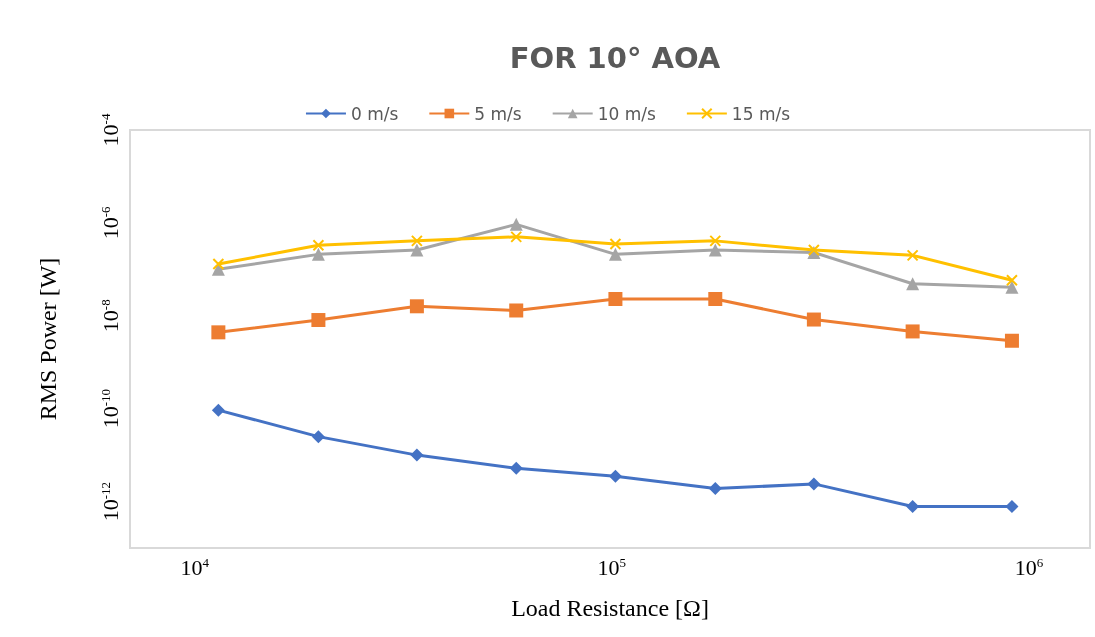  What do you see at coordinates (498, 113) in the screenshot?
I see `legend-label: 5 m/s` at bounding box center [498, 113].